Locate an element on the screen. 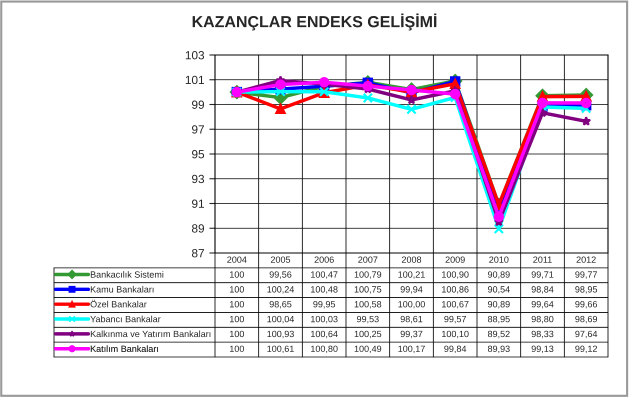  data-label: 100,93 is located at coordinates (280, 334).